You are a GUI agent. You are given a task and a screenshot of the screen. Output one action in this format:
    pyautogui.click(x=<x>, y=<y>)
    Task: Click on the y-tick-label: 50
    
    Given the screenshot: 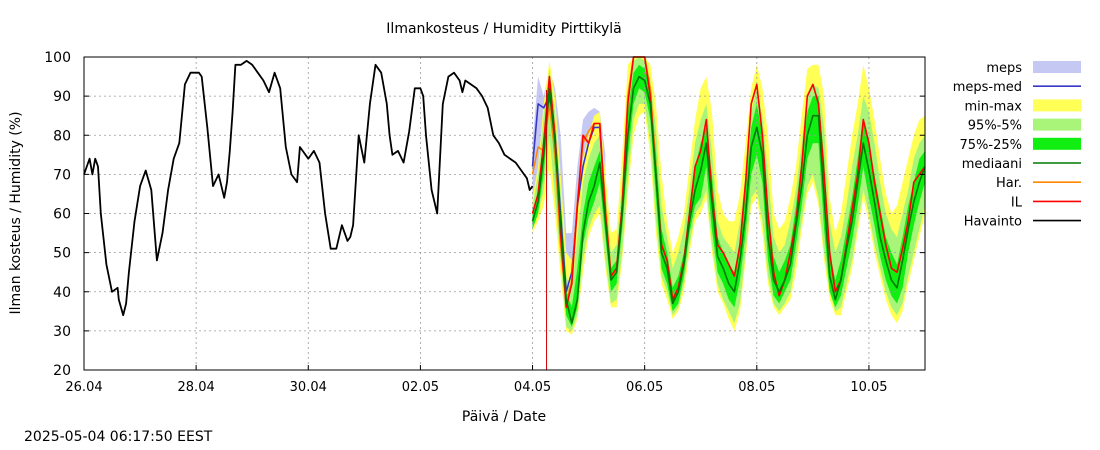 What is the action you would take?
    pyautogui.click(x=62, y=254)
    